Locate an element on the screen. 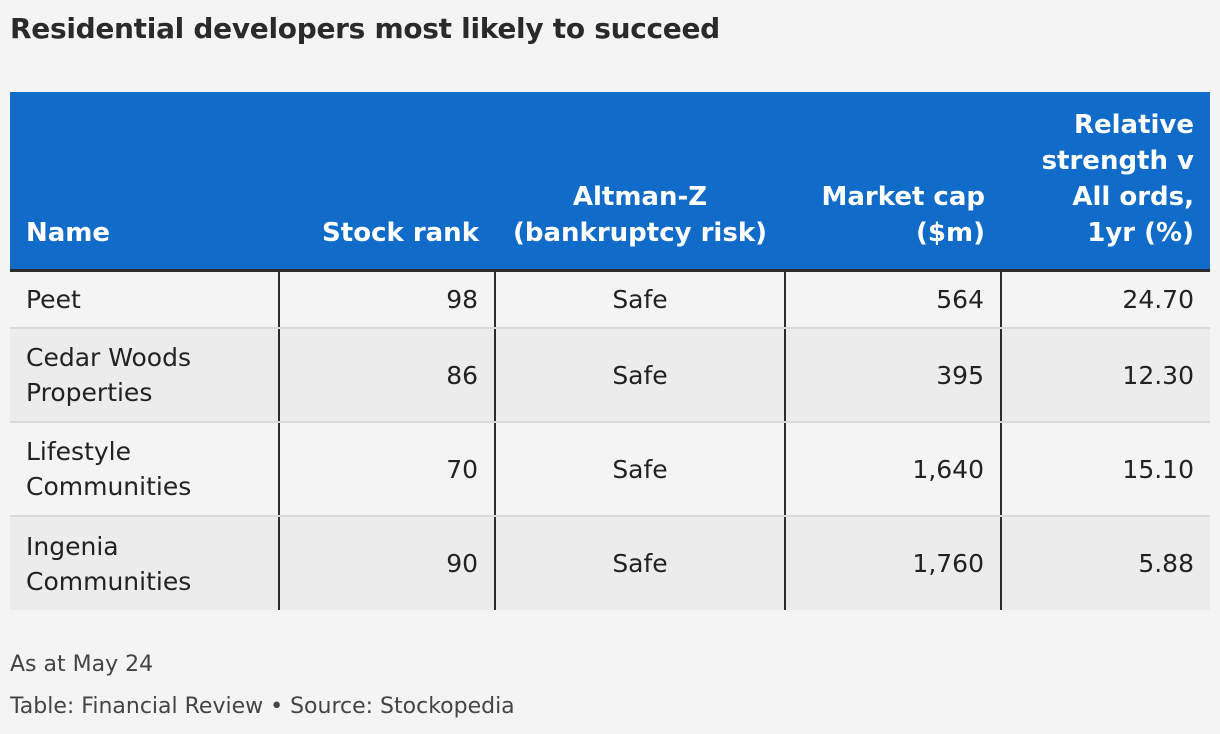  column-header-relative-strength: Relative strength v All ords, 1yr (%) is located at coordinates (1105, 182).